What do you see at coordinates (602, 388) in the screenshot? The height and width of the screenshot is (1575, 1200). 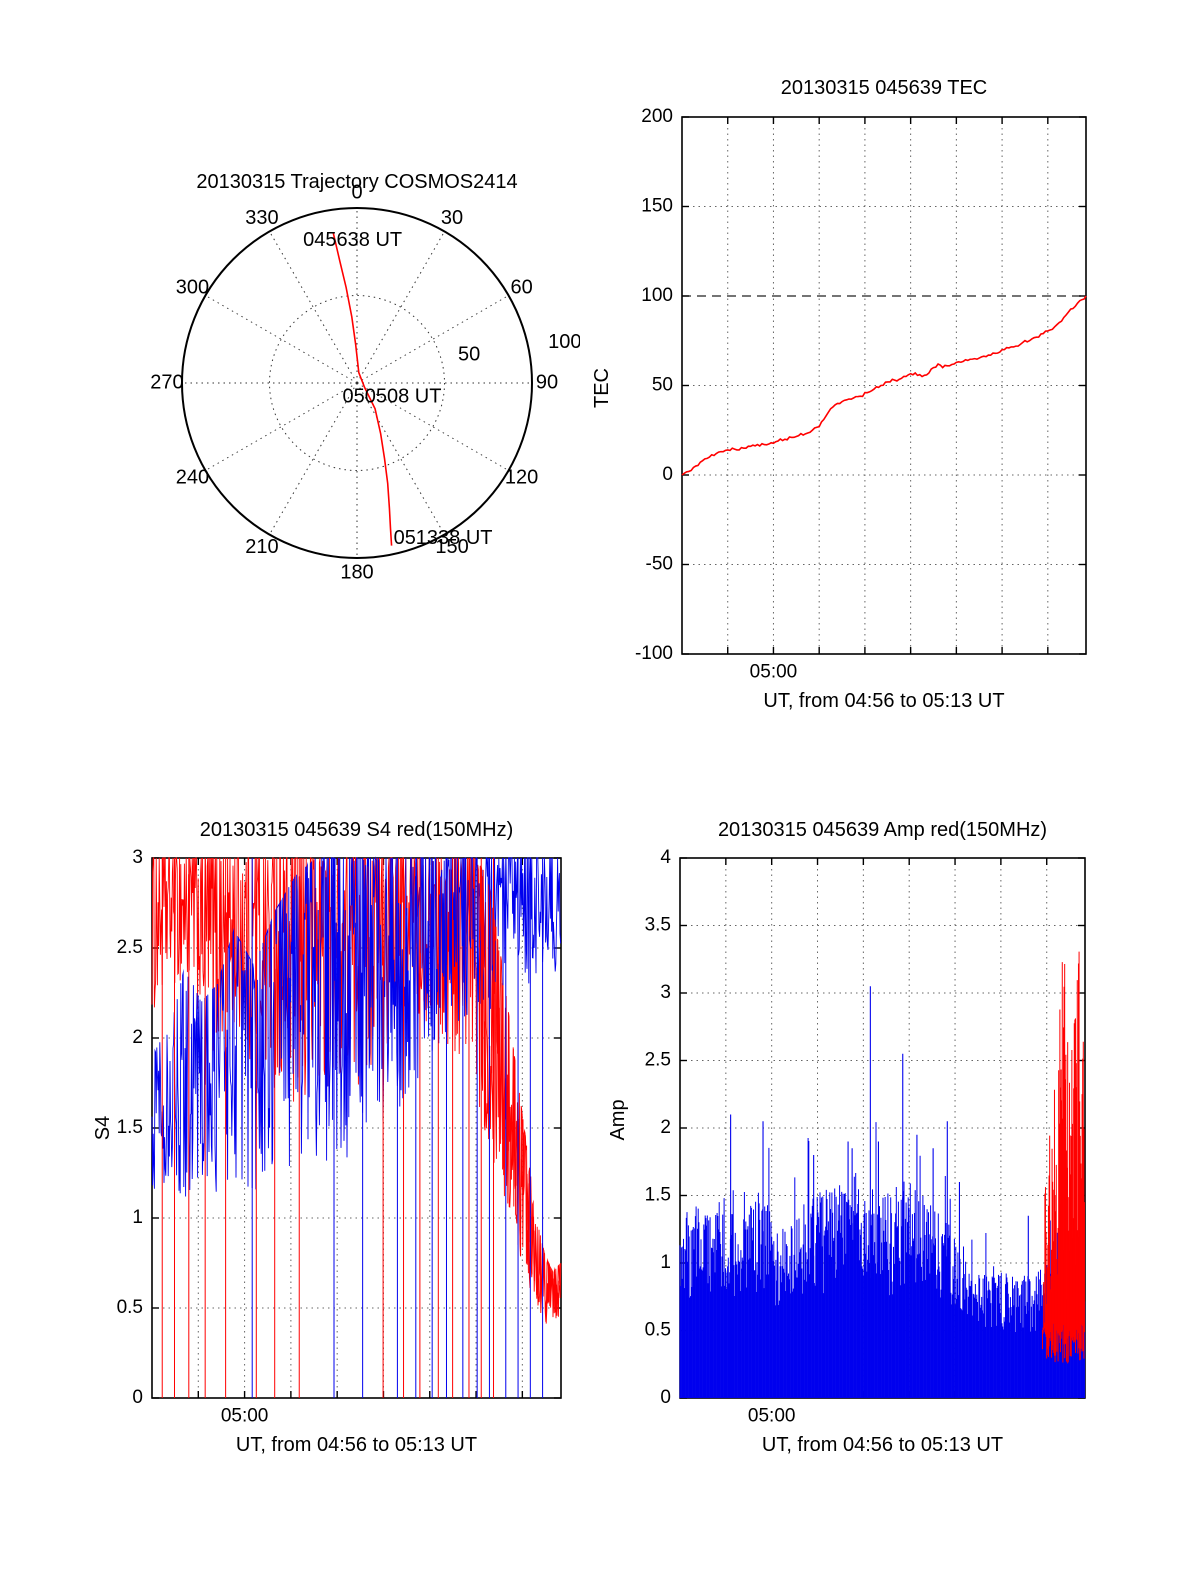 I see `tec-y-axis-label: TEC` at bounding box center [602, 388].